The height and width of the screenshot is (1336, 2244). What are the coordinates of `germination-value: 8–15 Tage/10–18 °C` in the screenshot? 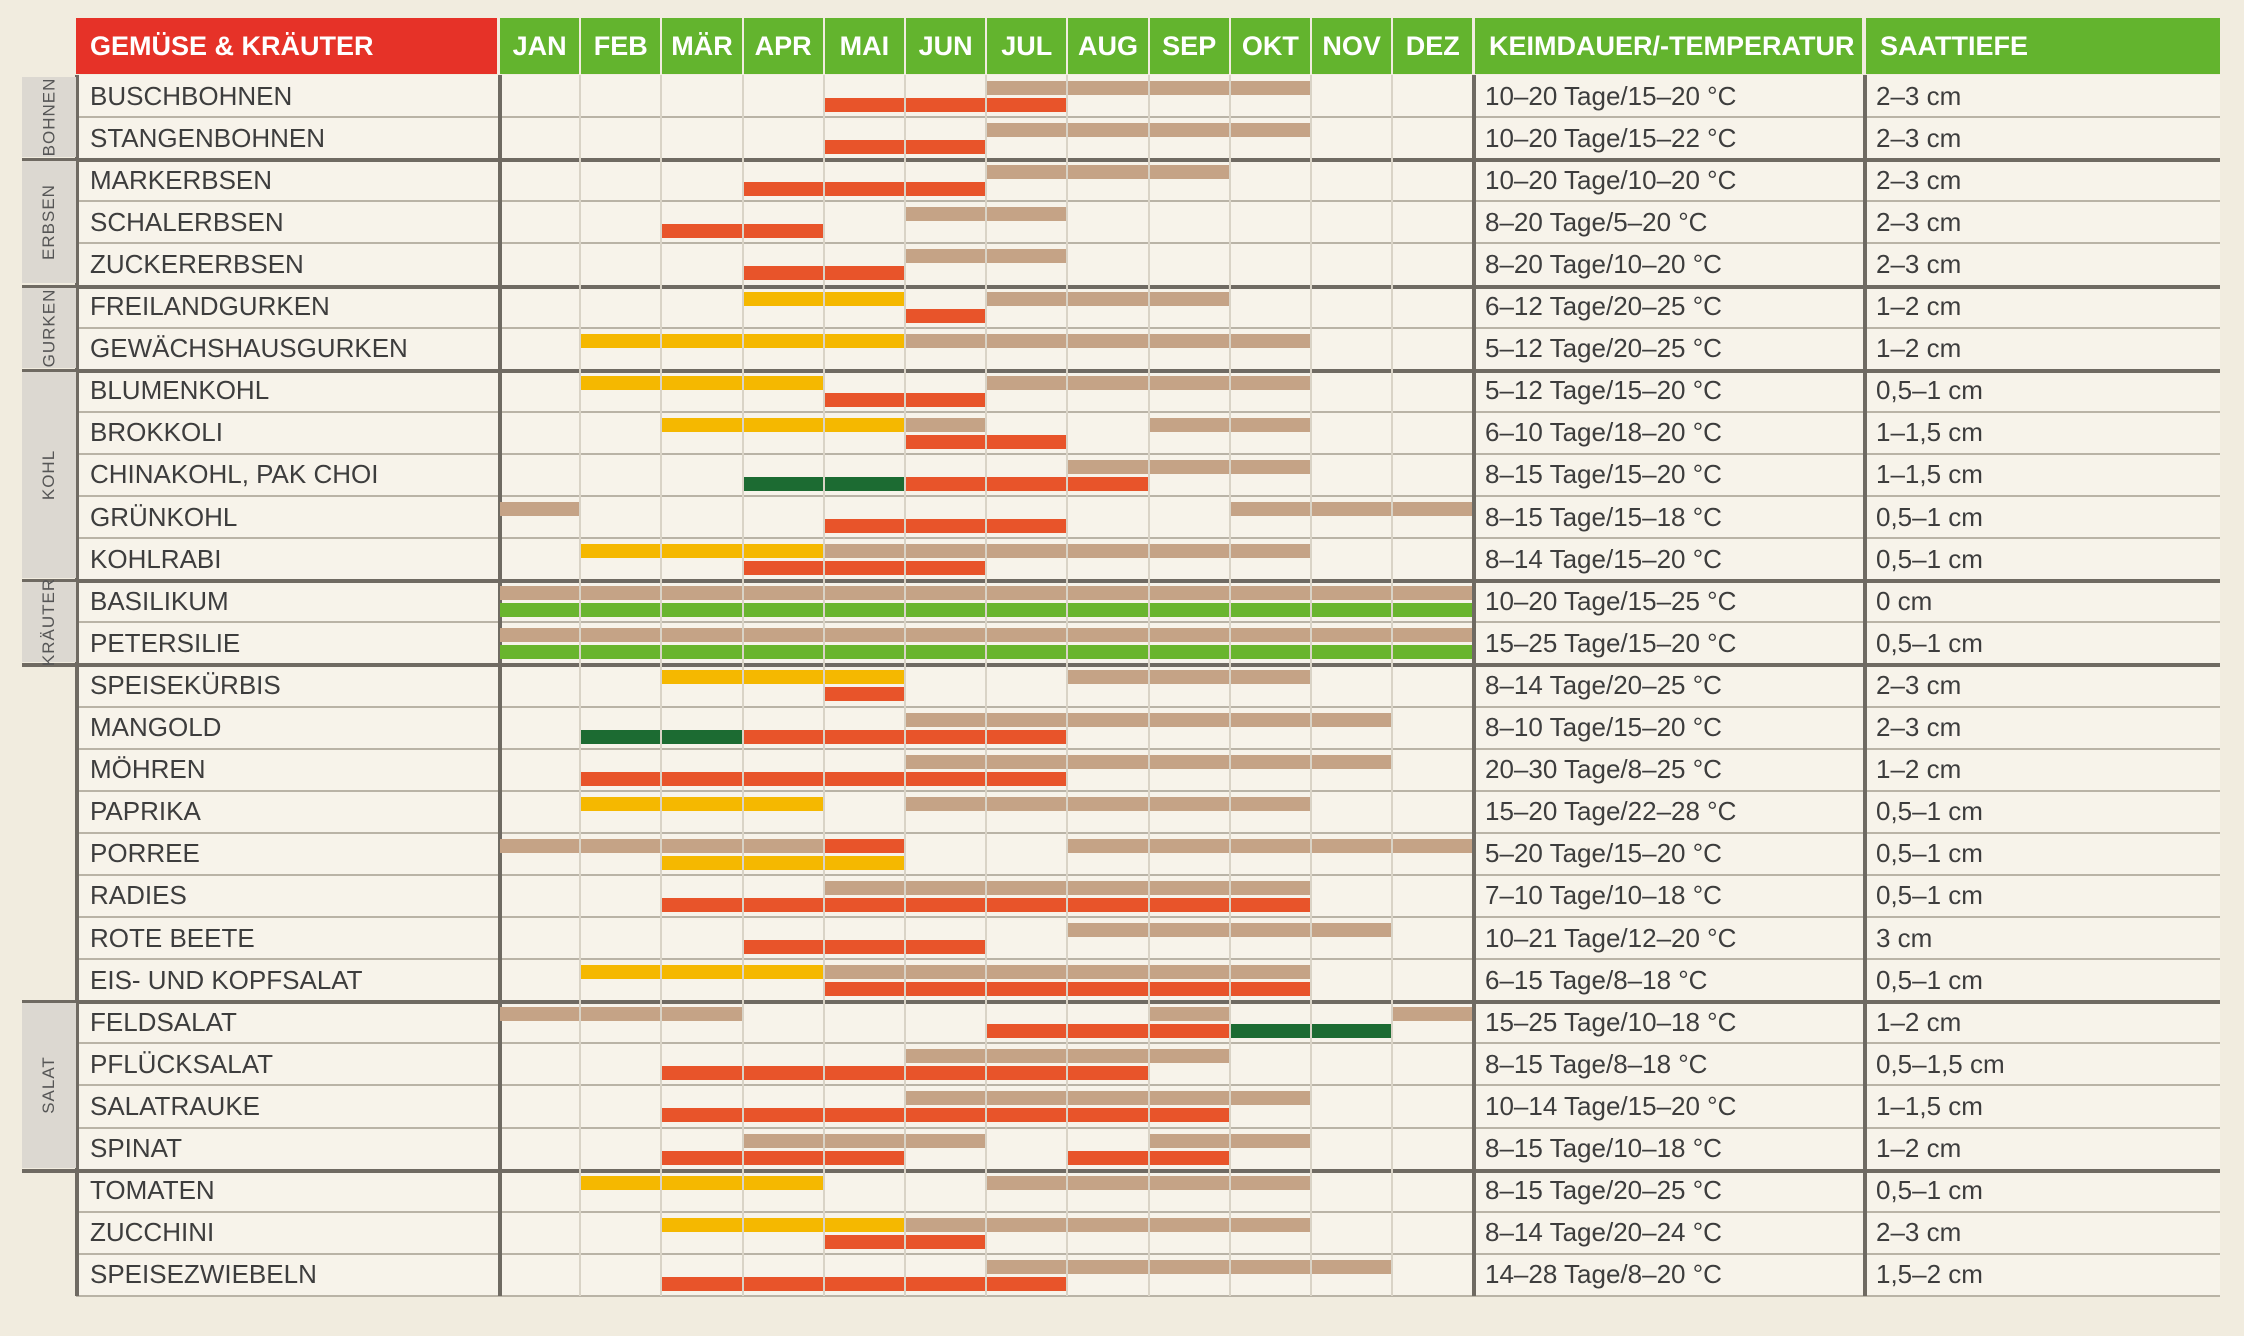 It's located at (1603, 1148).